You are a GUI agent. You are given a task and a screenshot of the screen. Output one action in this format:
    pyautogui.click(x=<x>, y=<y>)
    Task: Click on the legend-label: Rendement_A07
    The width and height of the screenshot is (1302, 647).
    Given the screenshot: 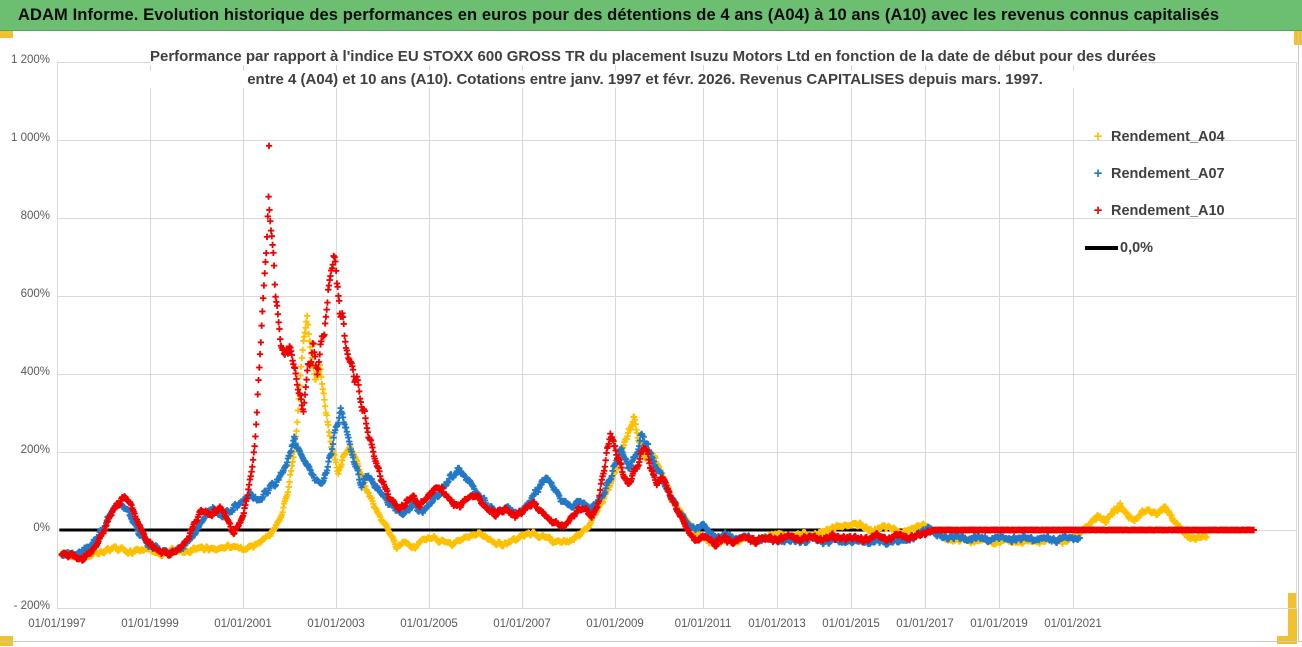 What is the action you would take?
    pyautogui.click(x=1168, y=173)
    